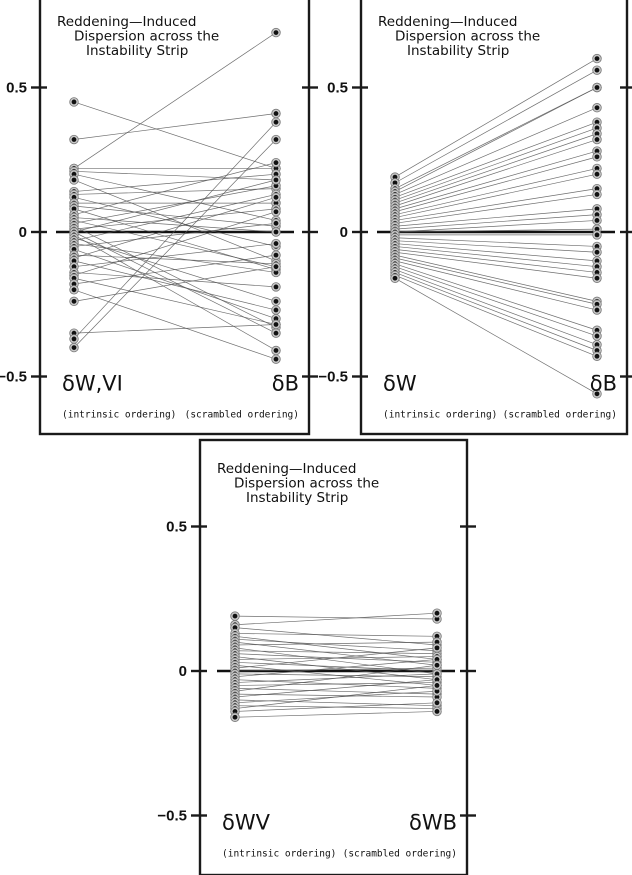  Describe the element at coordinates (433, 823) in the screenshot. I see `right-column-label: δWB` at that location.